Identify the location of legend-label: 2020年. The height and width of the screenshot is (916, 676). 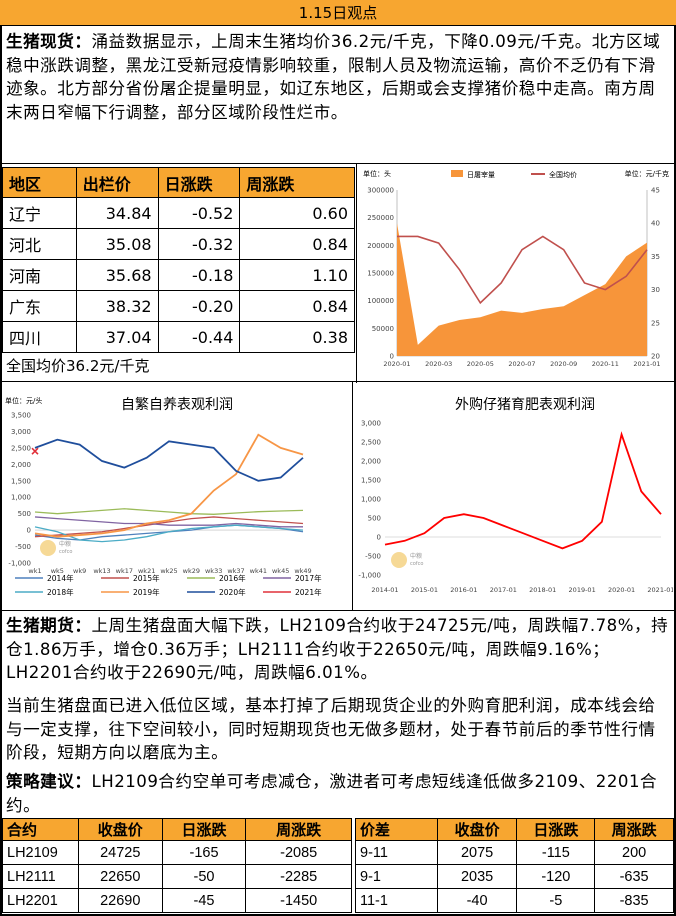
(232, 592).